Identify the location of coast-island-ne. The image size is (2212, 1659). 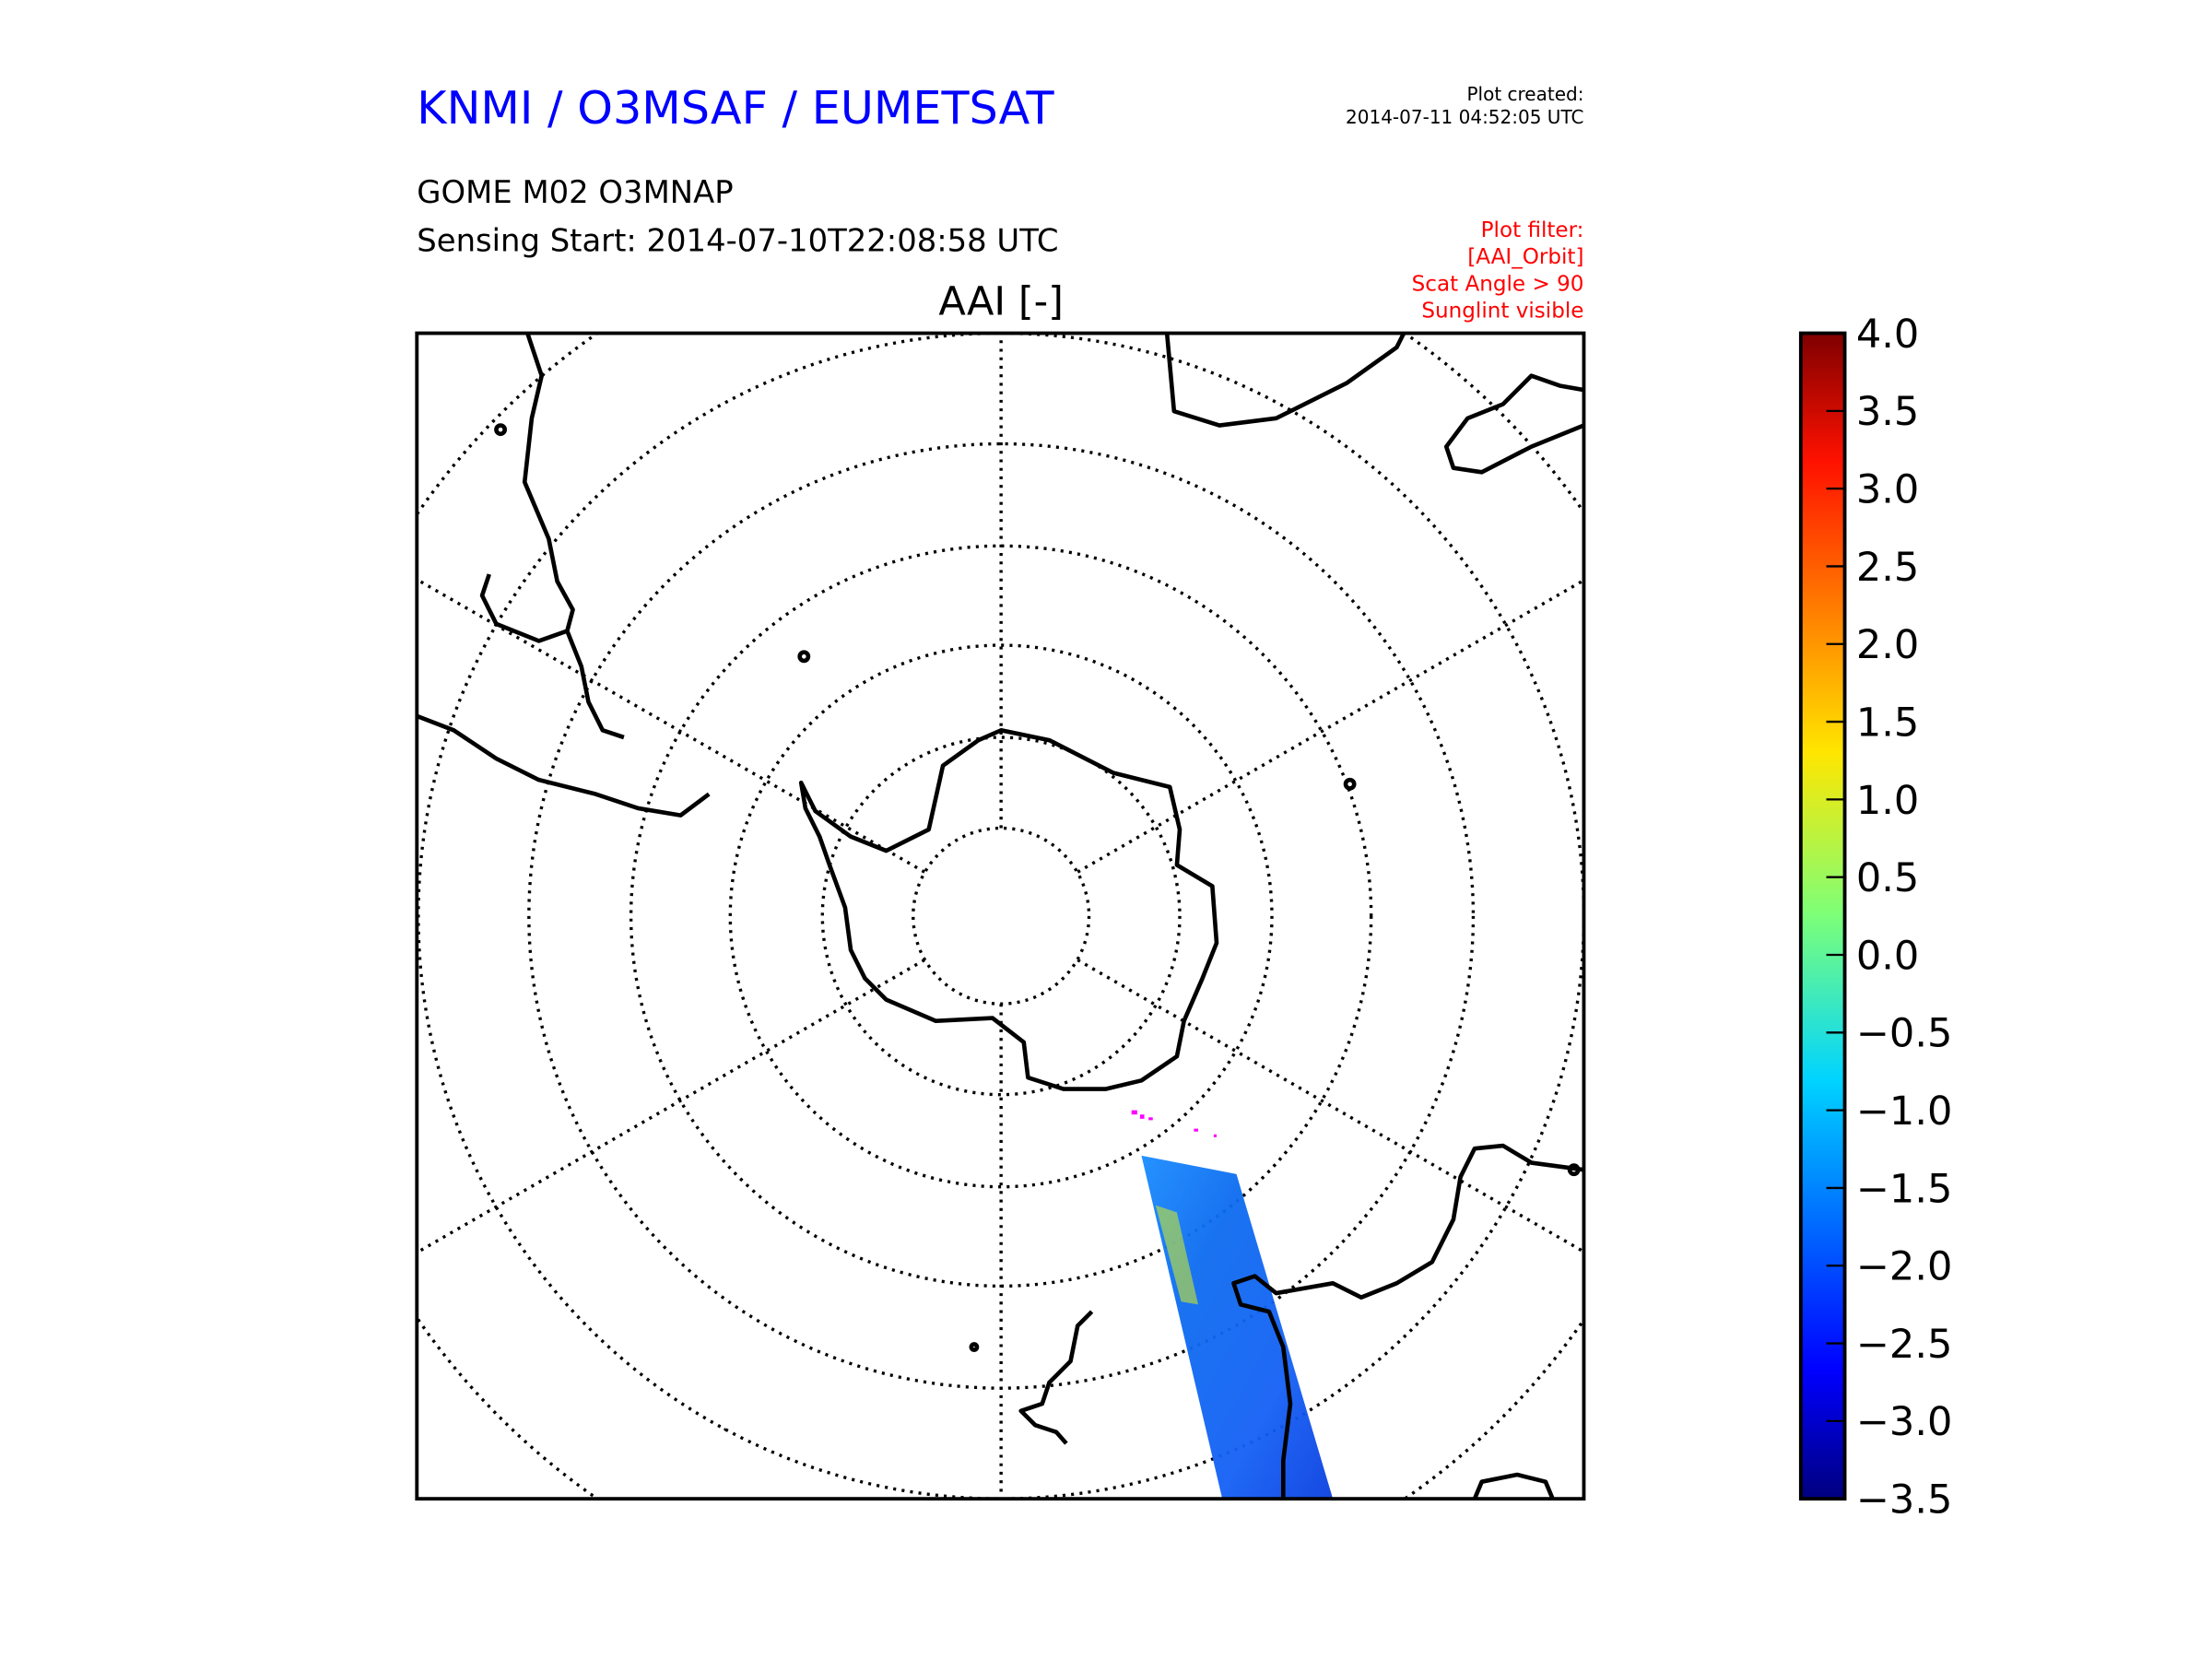
(1513, 424).